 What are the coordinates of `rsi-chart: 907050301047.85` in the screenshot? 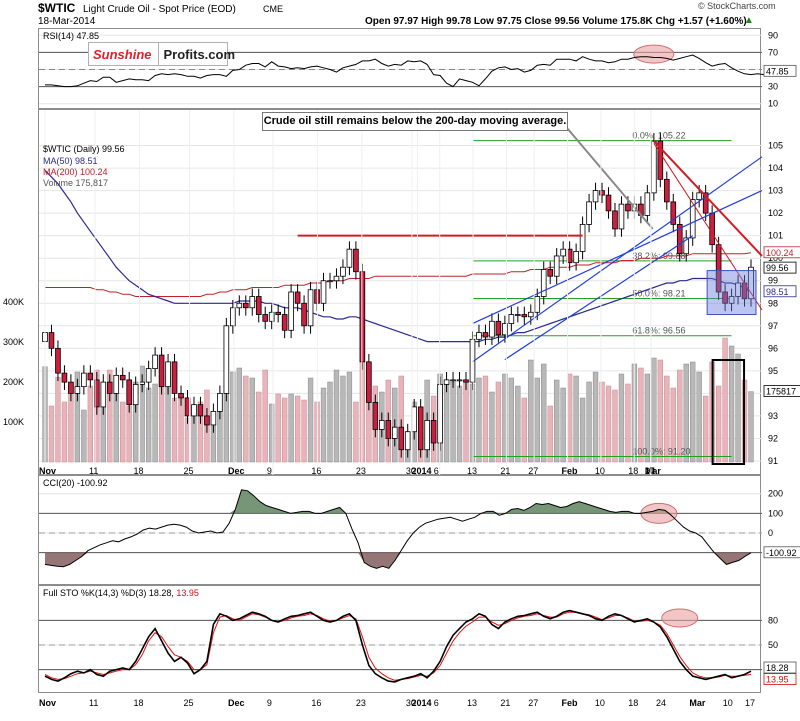 It's located at (418, 69).